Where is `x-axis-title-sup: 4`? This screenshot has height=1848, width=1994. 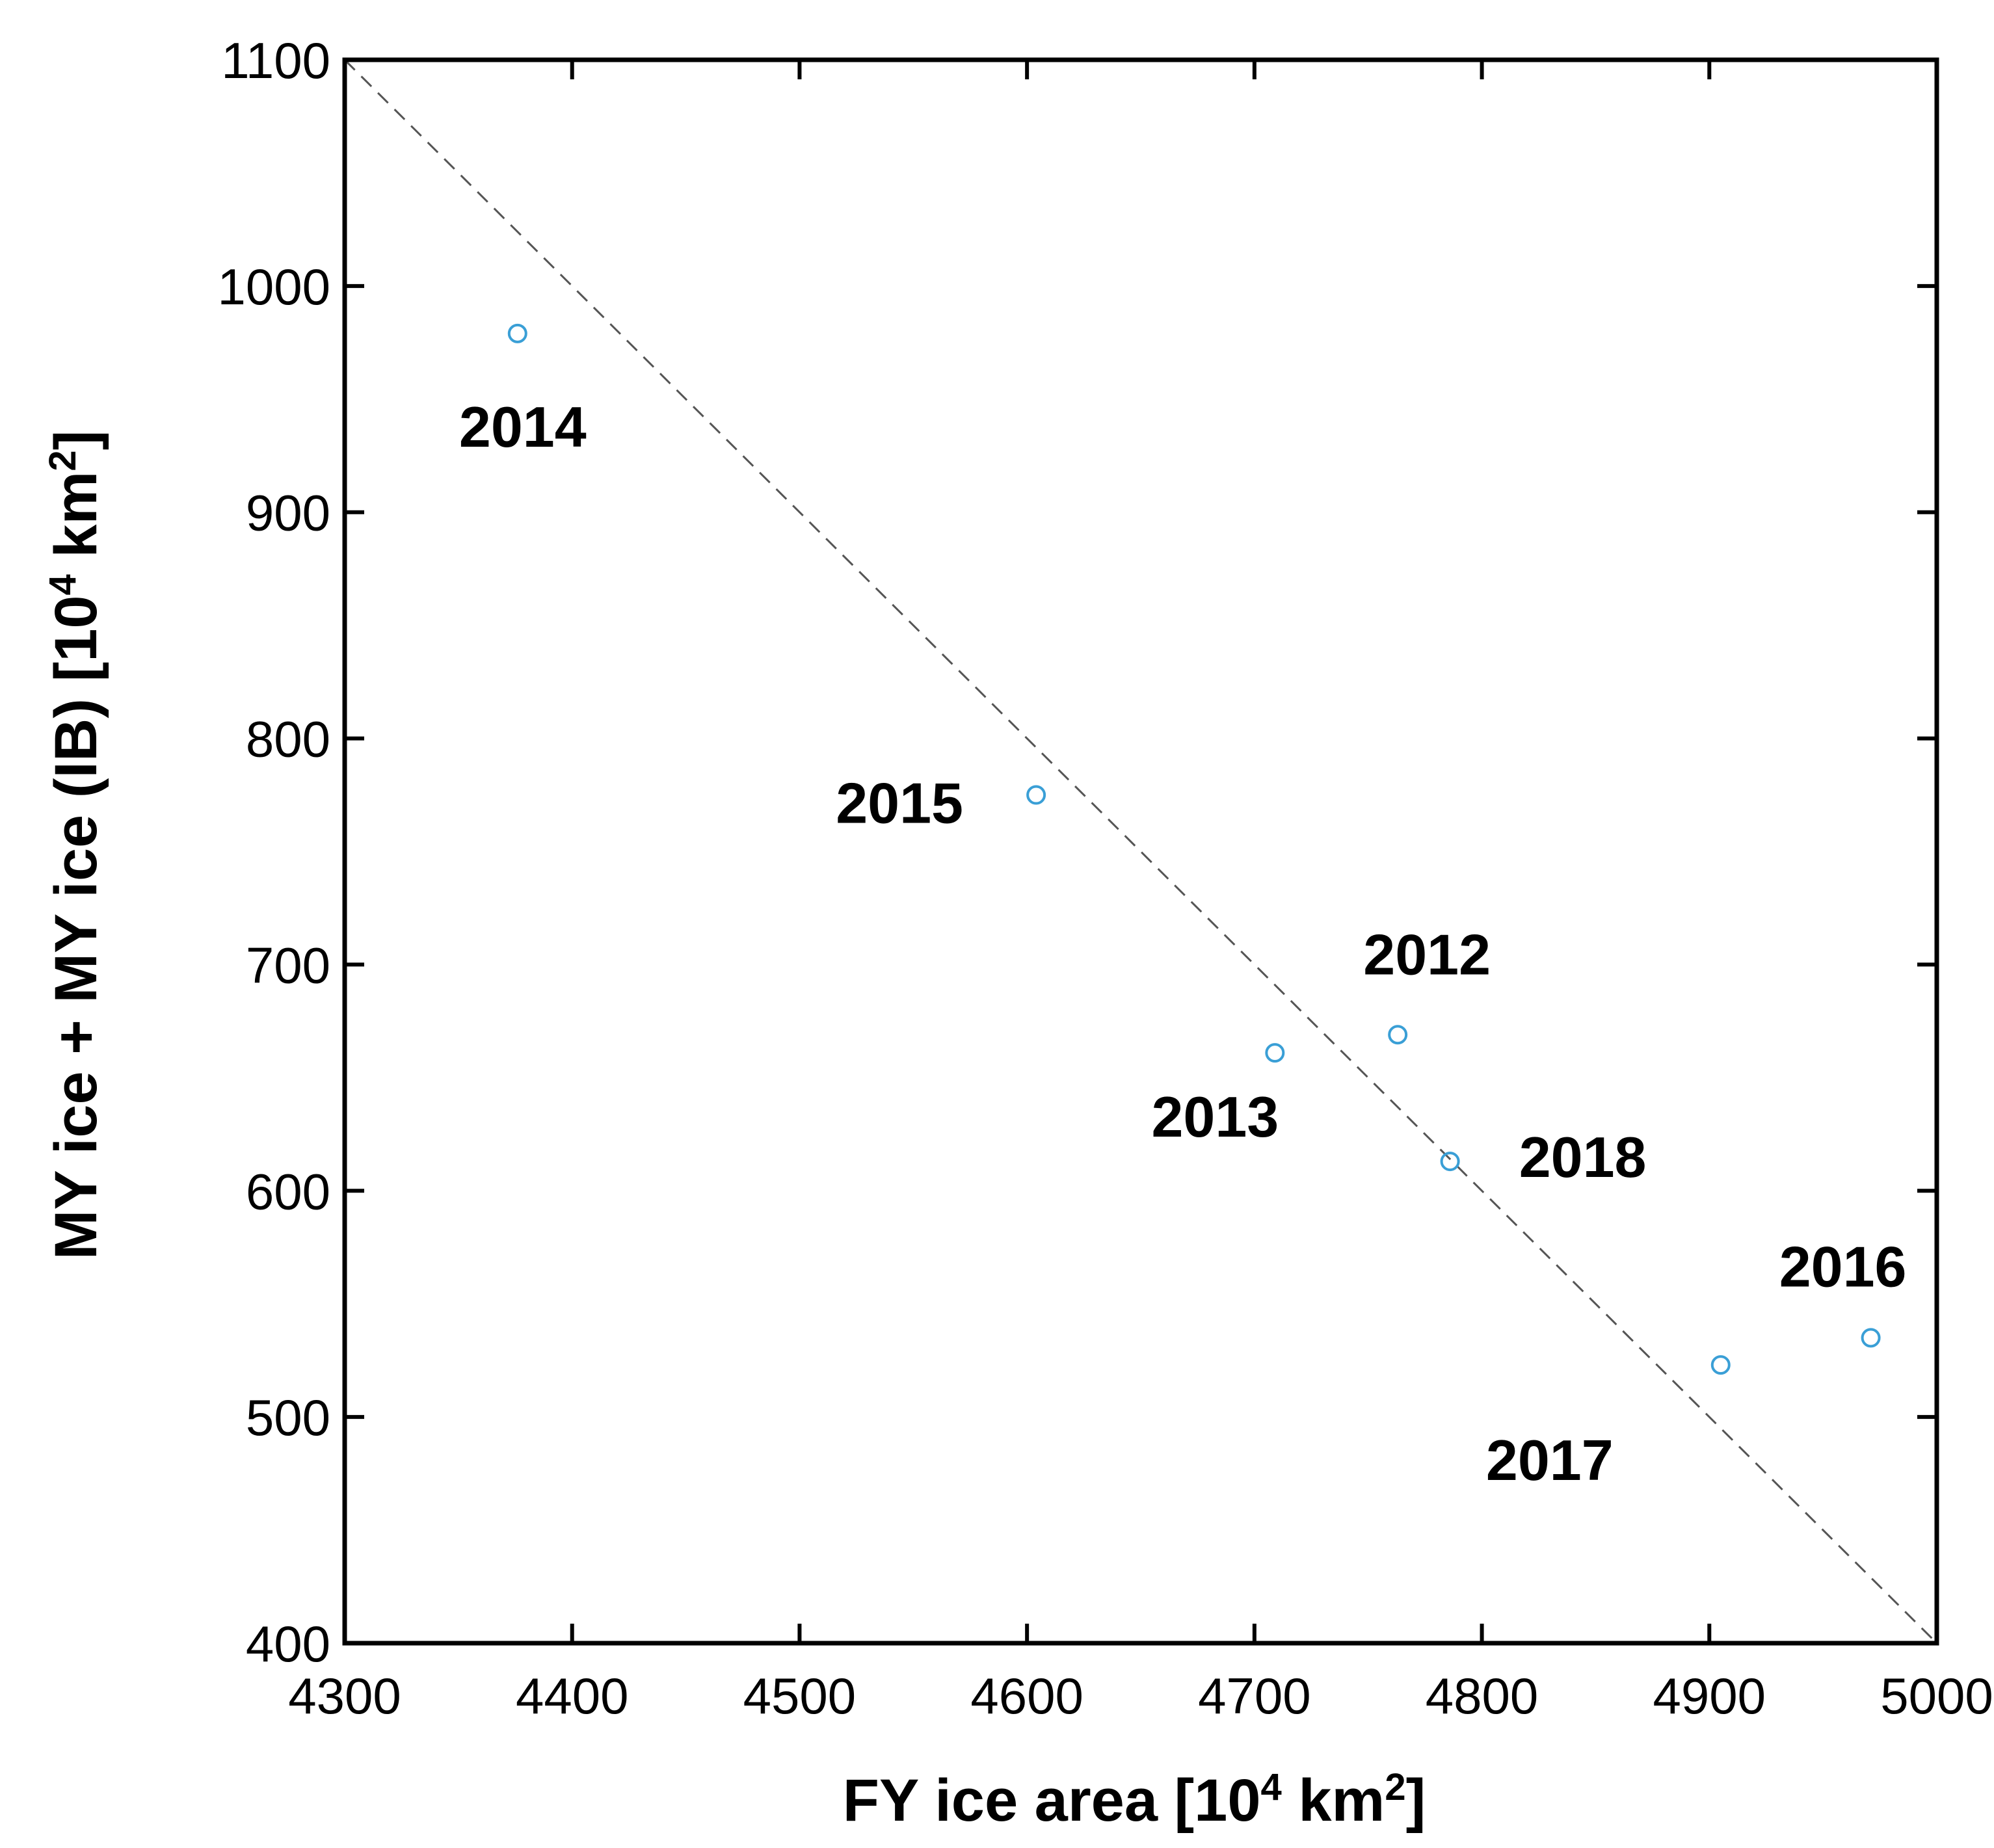
x-axis-title-sup: 4 is located at coordinates (1271, 1787).